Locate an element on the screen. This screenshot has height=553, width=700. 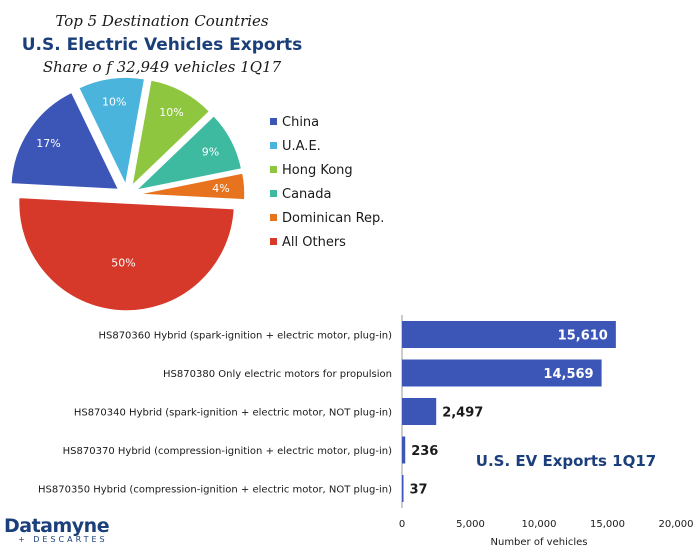
pie-title: U.S. Electric Vehicles Exports is located at coordinates (162, 45).